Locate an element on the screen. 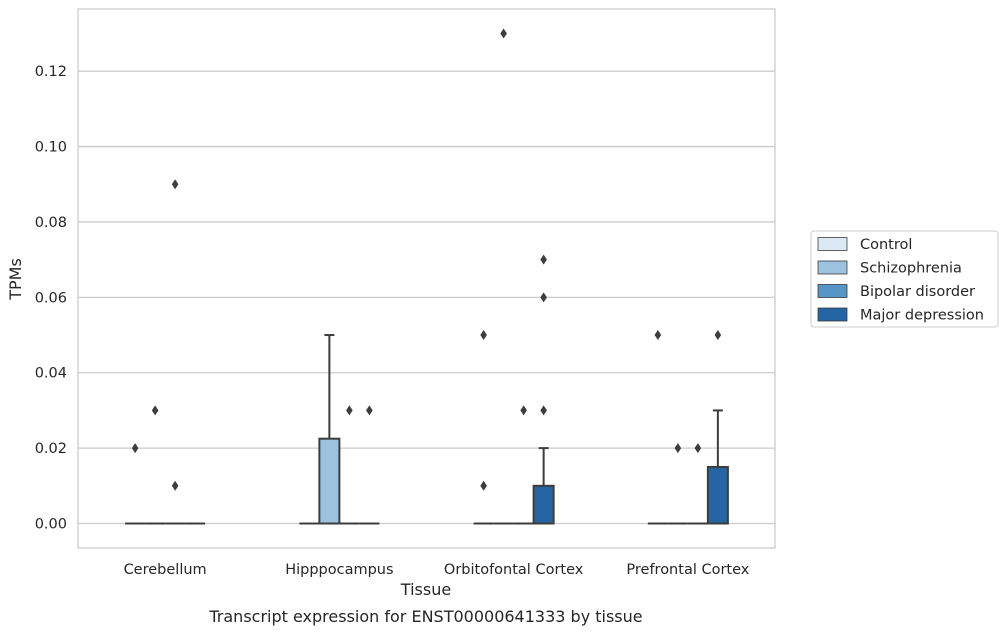 Image resolution: width=1007 pixels, height=634 pixels. x-axis-label: Tissue is located at coordinates (425, 589).